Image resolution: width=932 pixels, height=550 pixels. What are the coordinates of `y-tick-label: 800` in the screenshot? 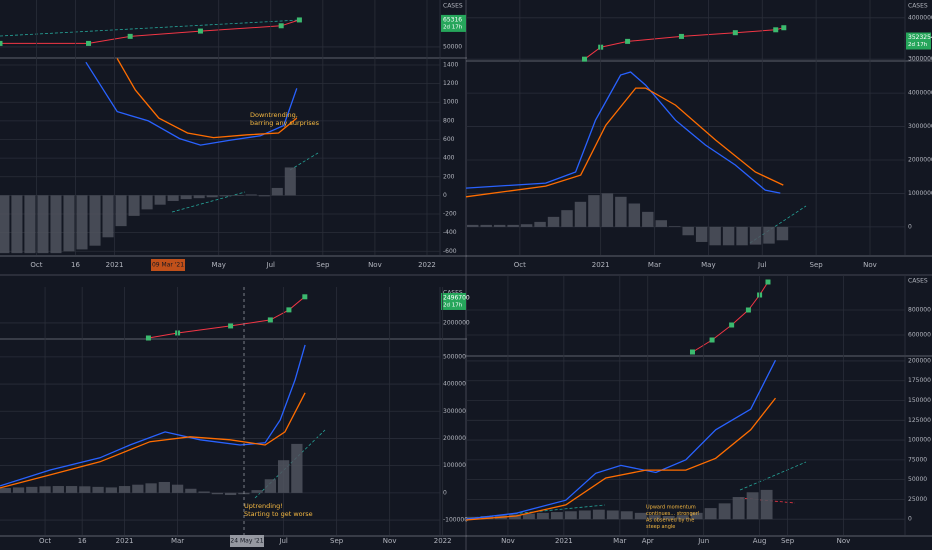 It's located at (449, 120).